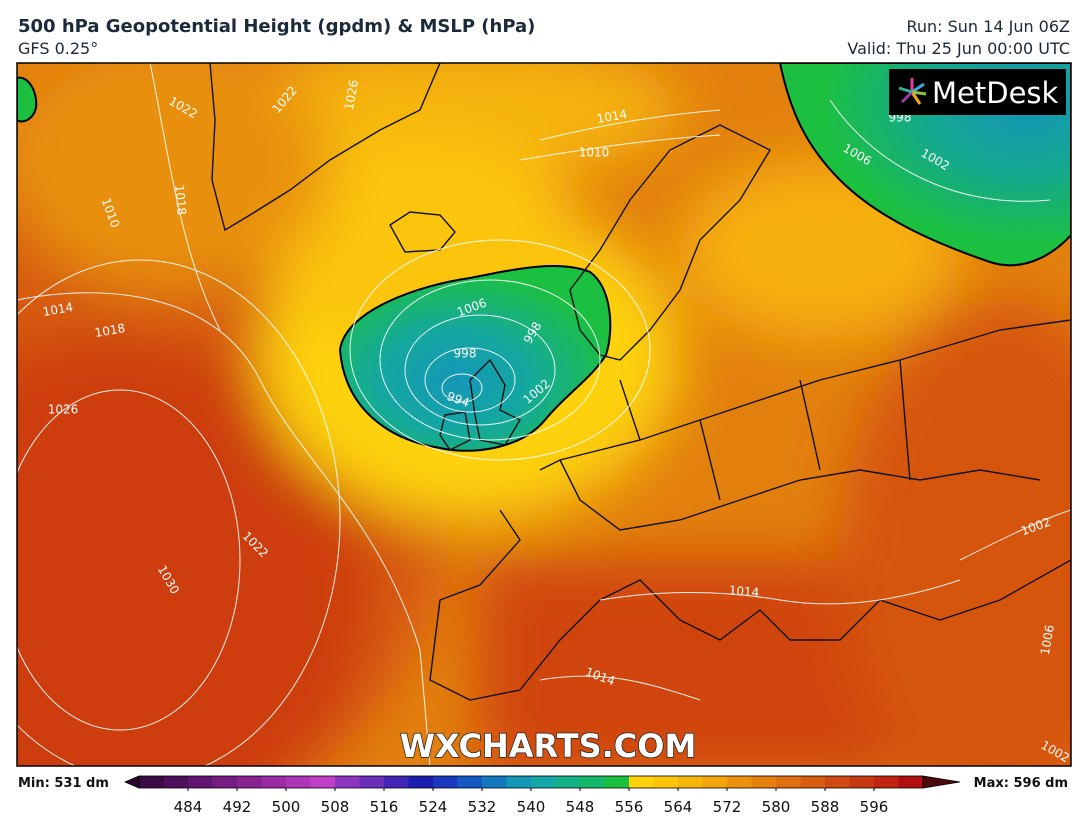 Image resolution: width=1088 pixels, height=833 pixels. I want to click on scandinavia, so click(670, 242).